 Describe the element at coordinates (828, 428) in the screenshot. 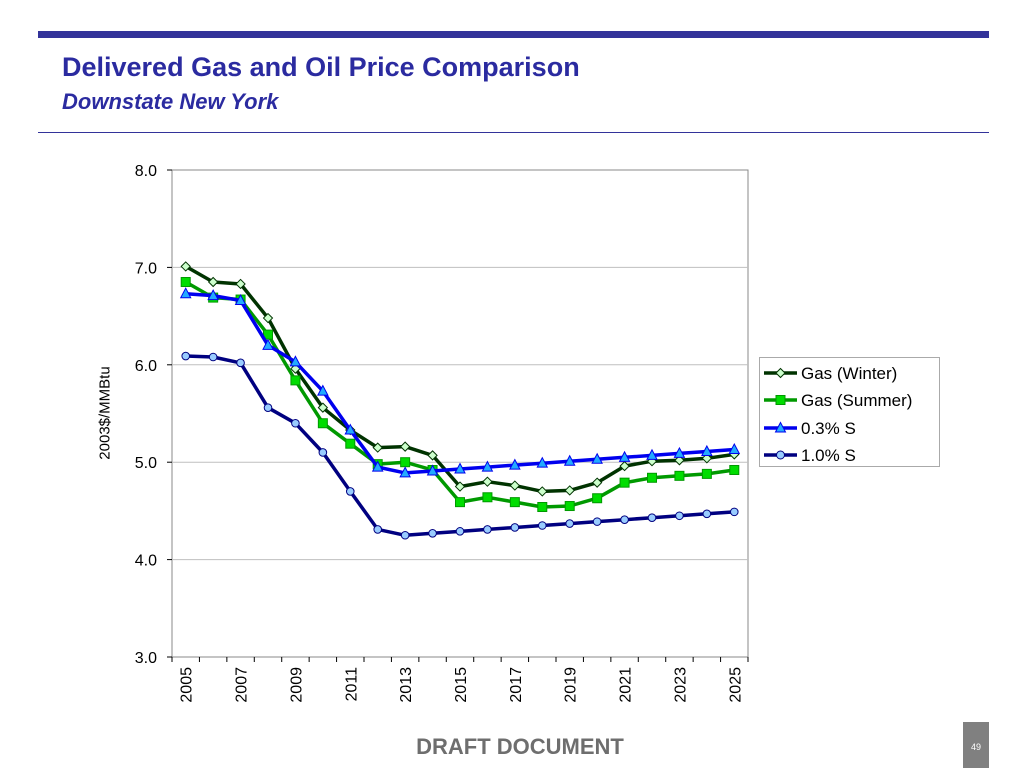

I see `legend-label-03-sulfur: 0.3% S` at that location.